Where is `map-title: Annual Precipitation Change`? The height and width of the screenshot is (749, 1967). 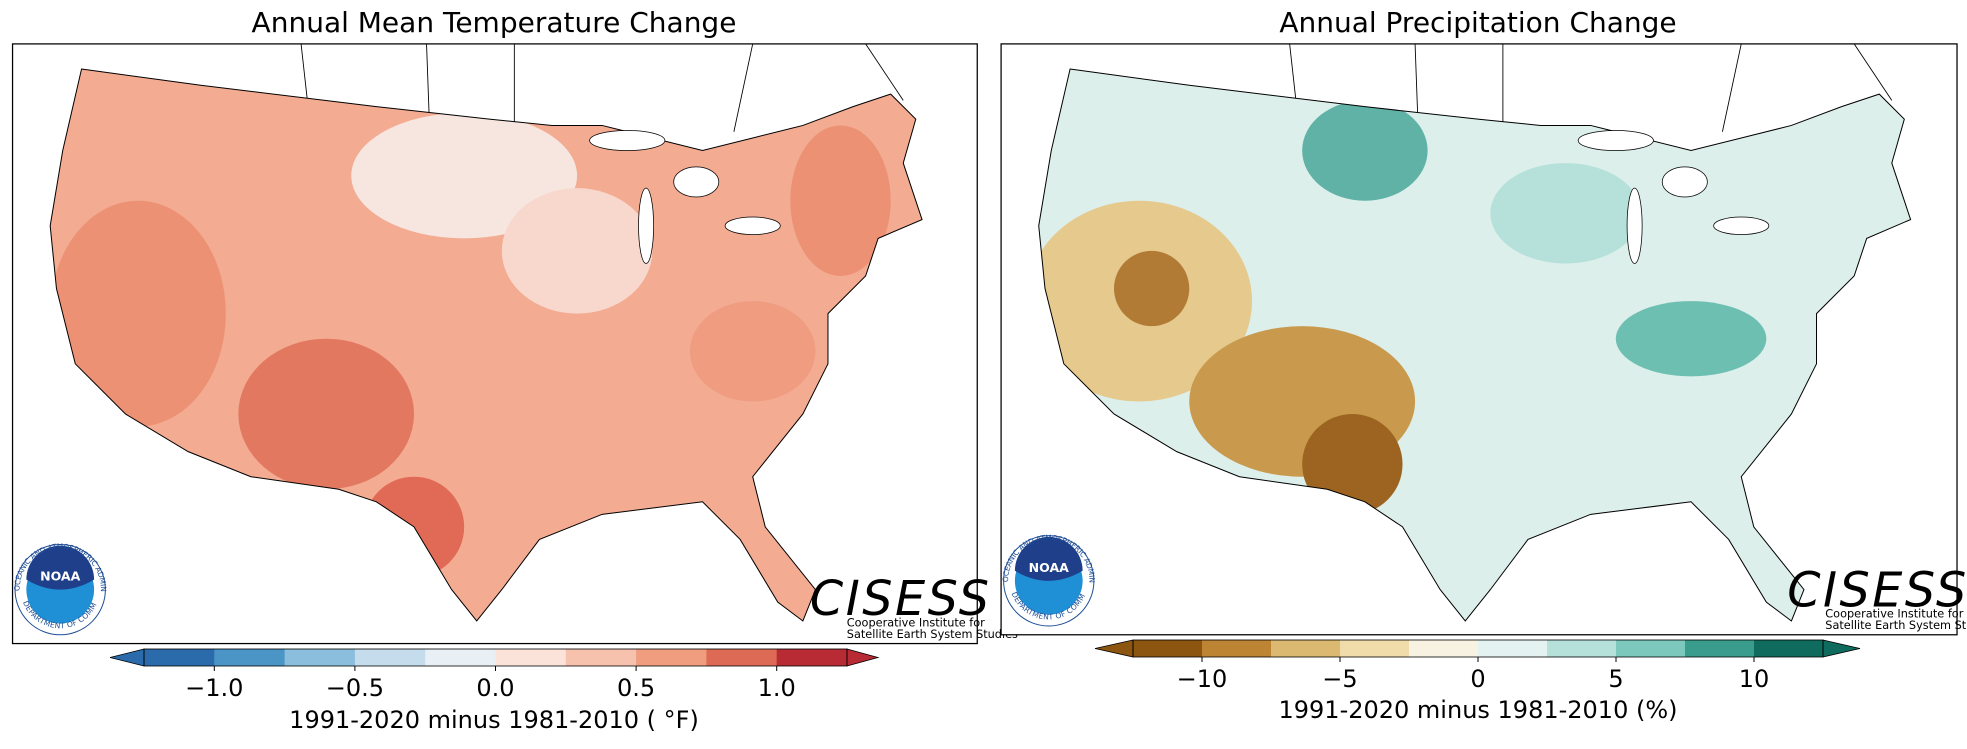 map-title: Annual Precipitation Change is located at coordinates (1477, 22).